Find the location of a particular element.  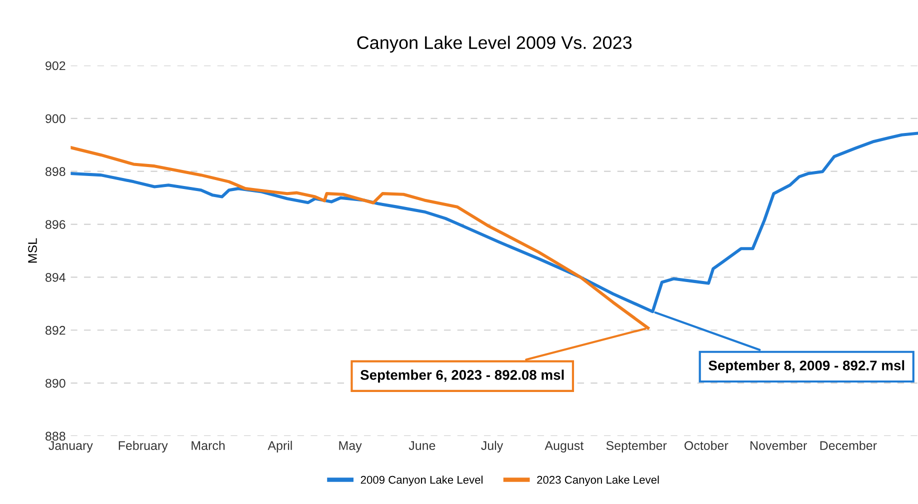

x-tick-label: August is located at coordinates (564, 446).